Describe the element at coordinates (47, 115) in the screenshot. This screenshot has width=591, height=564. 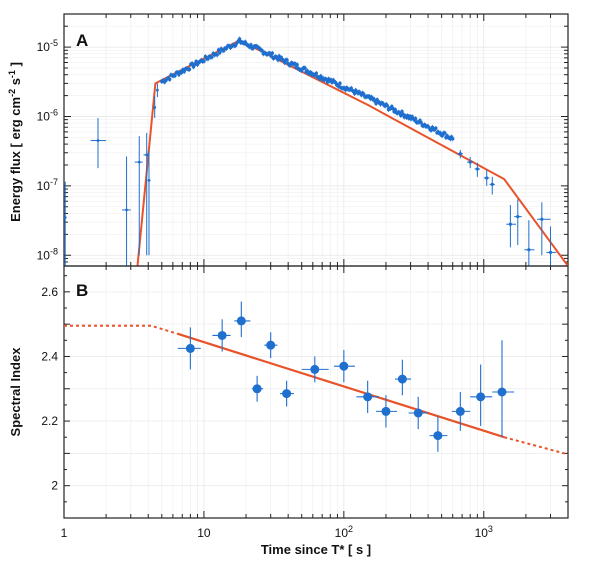
I see `panel-a-y-tick-label: 10⁻⁶` at that location.